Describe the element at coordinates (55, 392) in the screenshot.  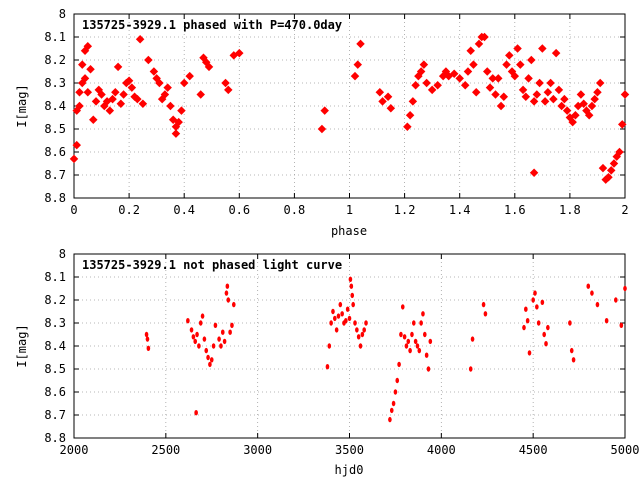
I see `y-tick-label: 8.6` at that location.